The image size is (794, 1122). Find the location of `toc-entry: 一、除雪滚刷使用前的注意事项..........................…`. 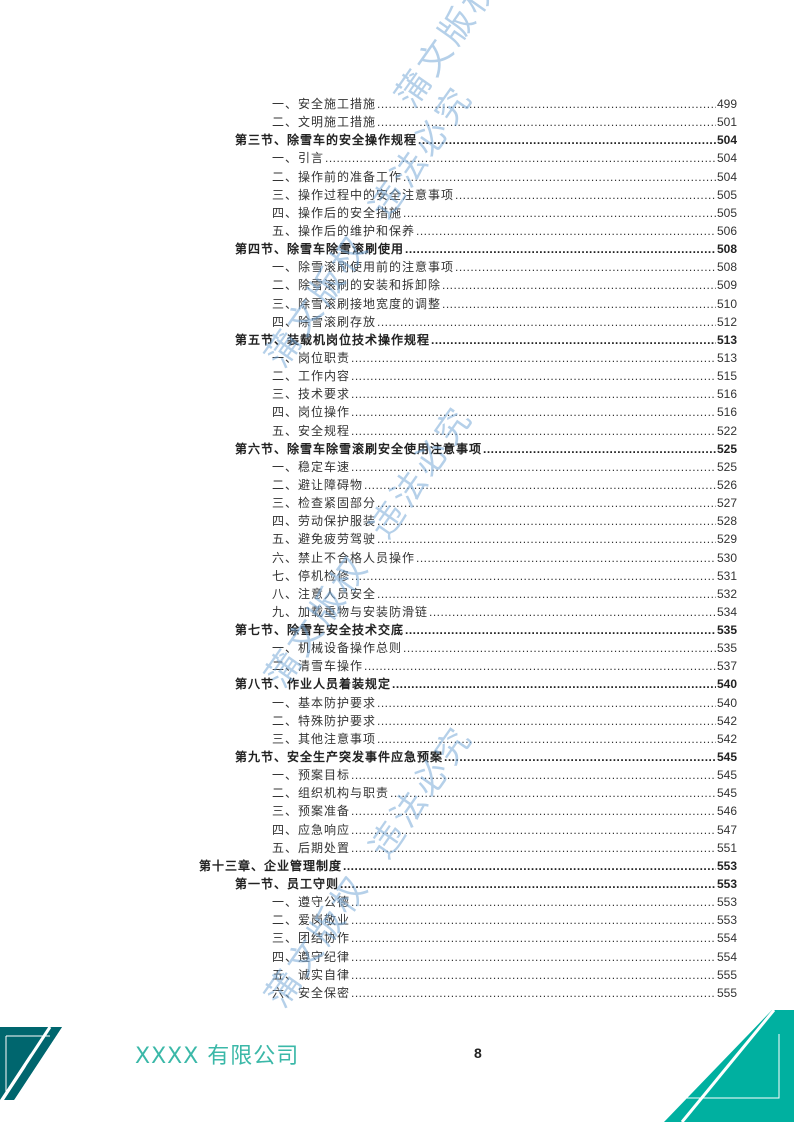

toc-entry: 一、除雪滚刷使用前的注意事项..........................… is located at coordinates (504, 267).